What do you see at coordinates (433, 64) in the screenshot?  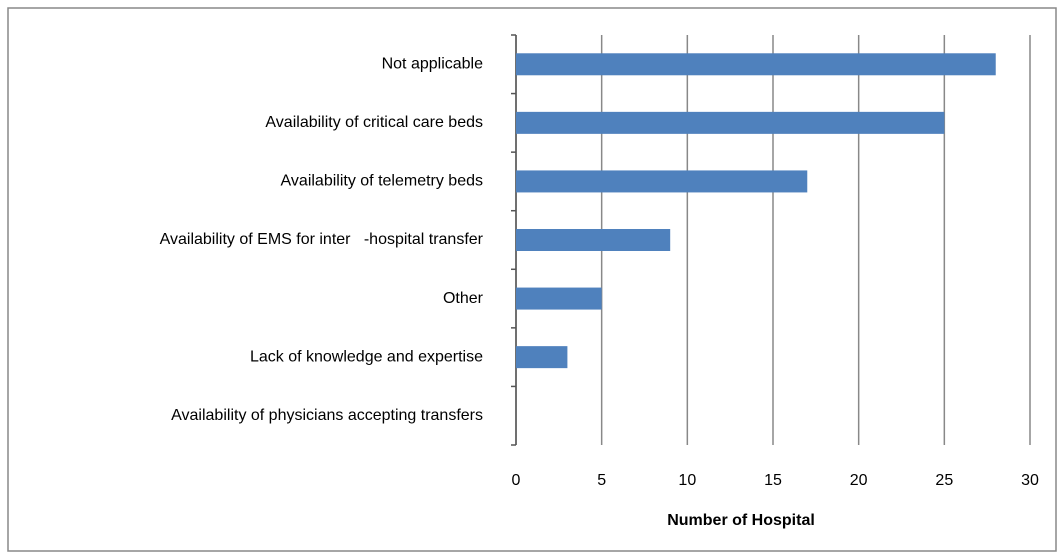 I see `y-tick-label: Not applicable` at bounding box center [433, 64].